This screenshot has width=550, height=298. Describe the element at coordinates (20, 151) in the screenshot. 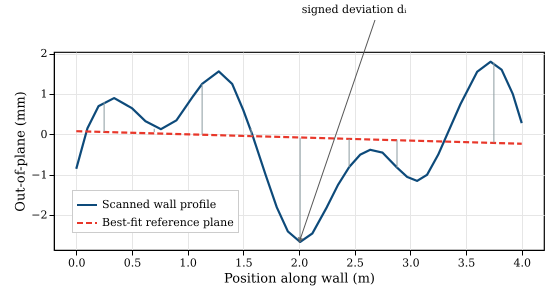

I see `y-axis-title: Out-of-plane (mm)` at that location.